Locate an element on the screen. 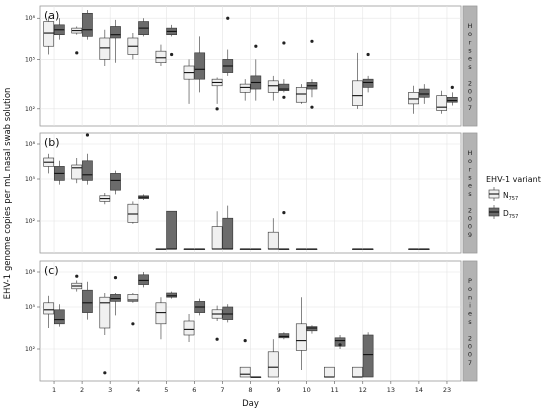 This screenshot has width=550, height=412. box-day-6-D is located at coordinates (200, 64).